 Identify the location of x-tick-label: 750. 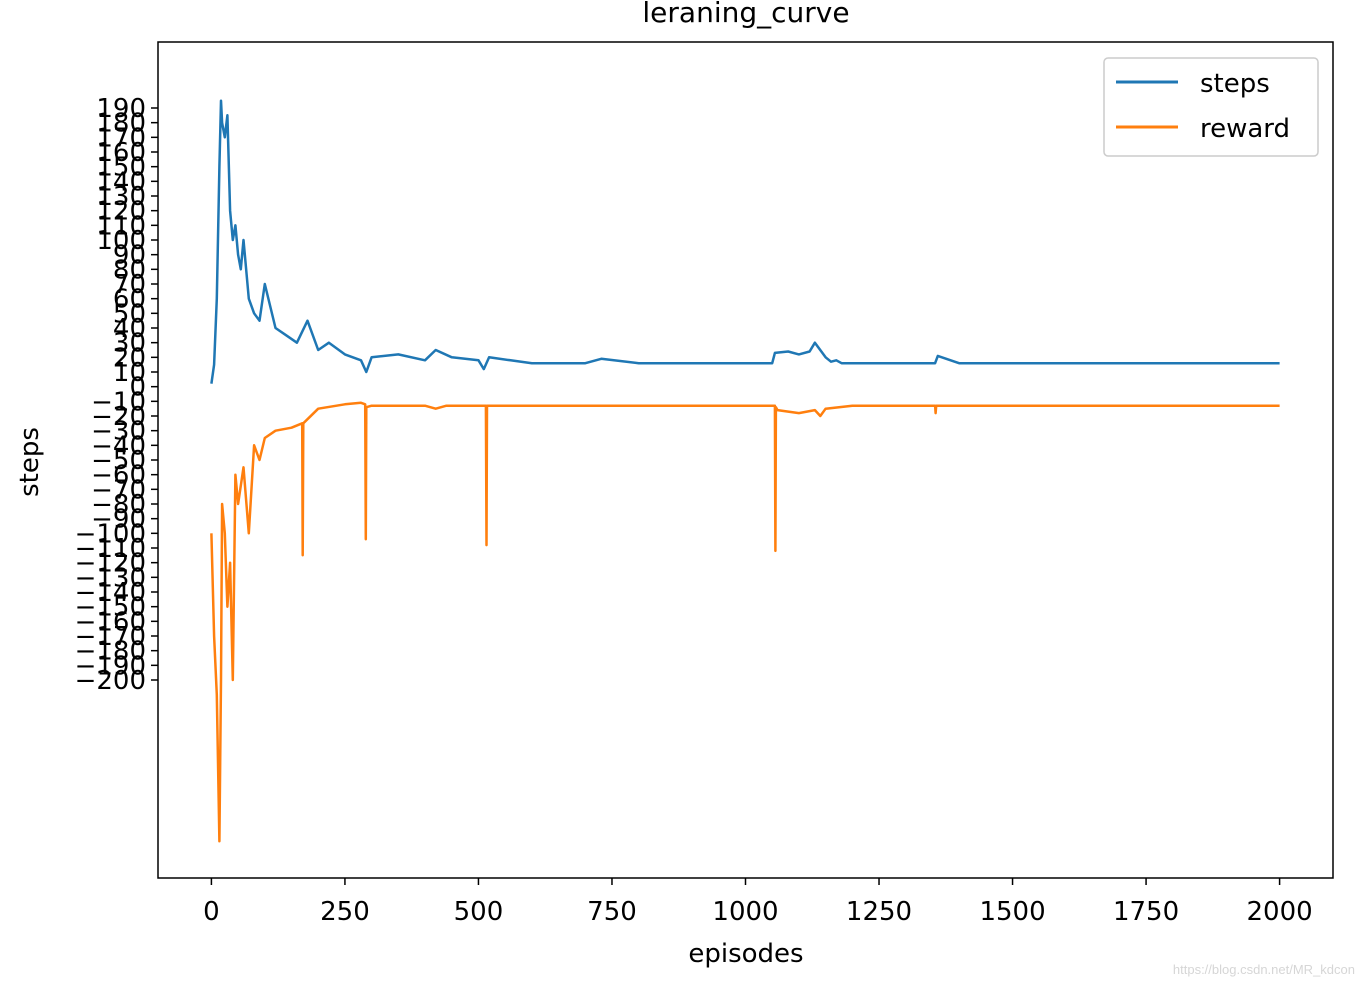
(612, 912).